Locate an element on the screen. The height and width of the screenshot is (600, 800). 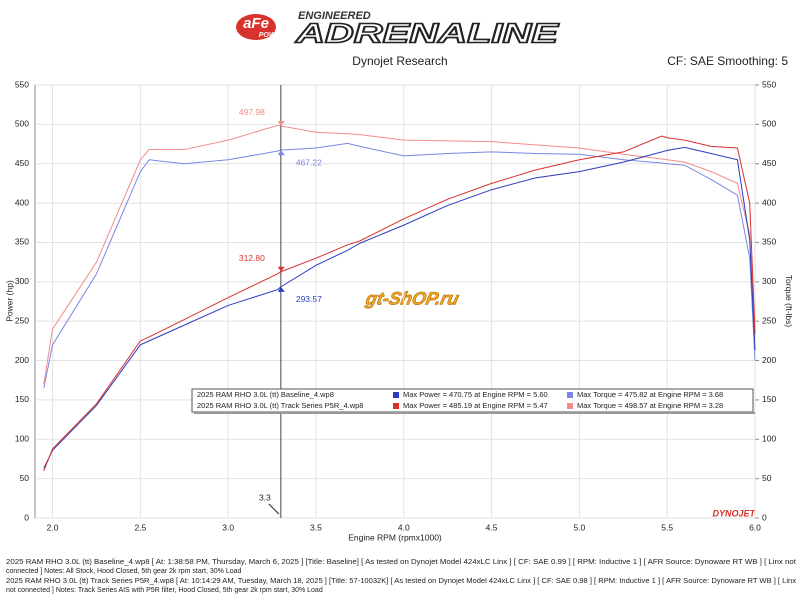
y2-tick-label: 200 is located at coordinates (769, 360).